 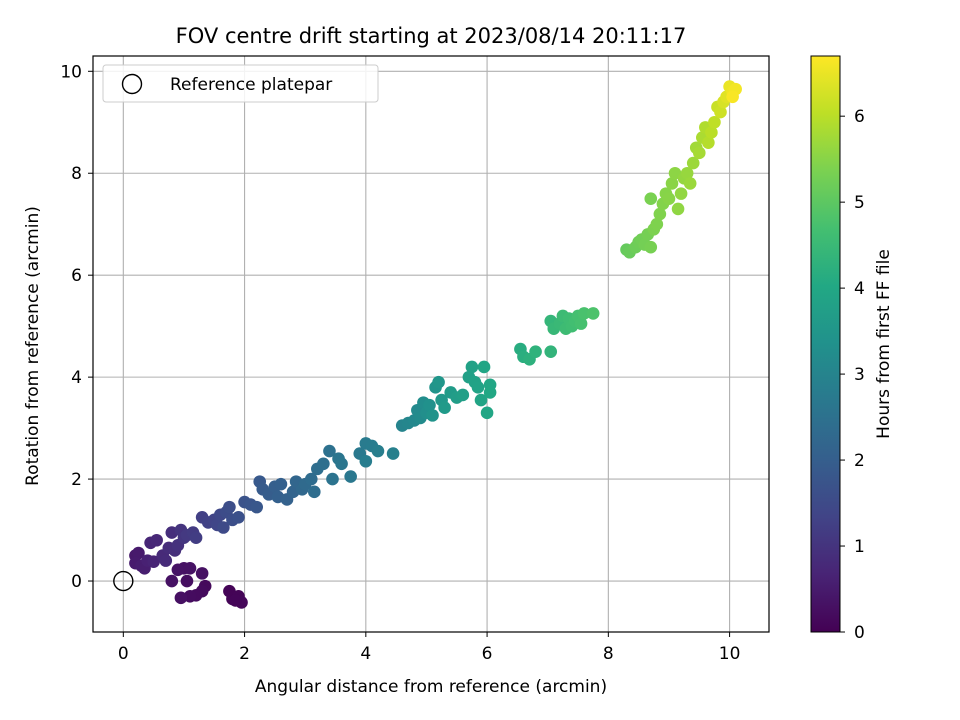 What do you see at coordinates (76, 378) in the screenshot?
I see `y-tick-label: 4` at bounding box center [76, 378].